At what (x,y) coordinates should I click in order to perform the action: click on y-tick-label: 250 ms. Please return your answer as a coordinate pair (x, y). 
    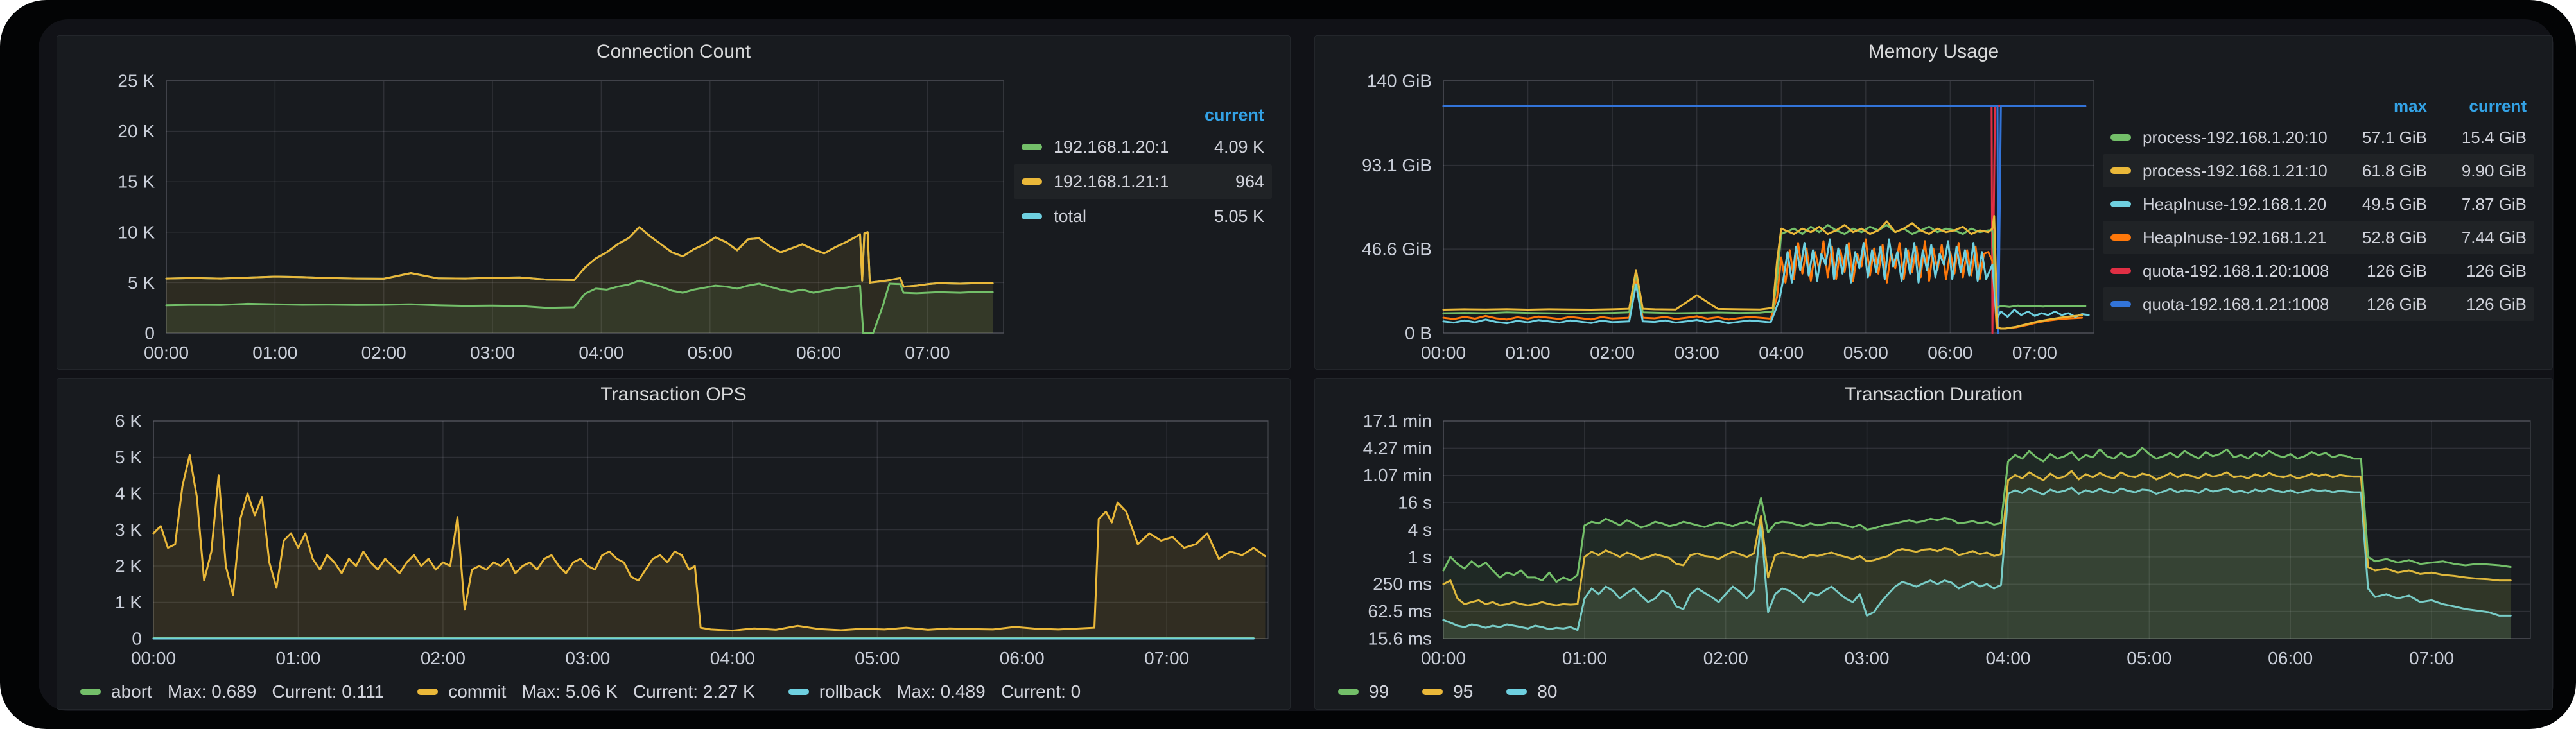
    Looking at the image, I should click on (1402, 584).